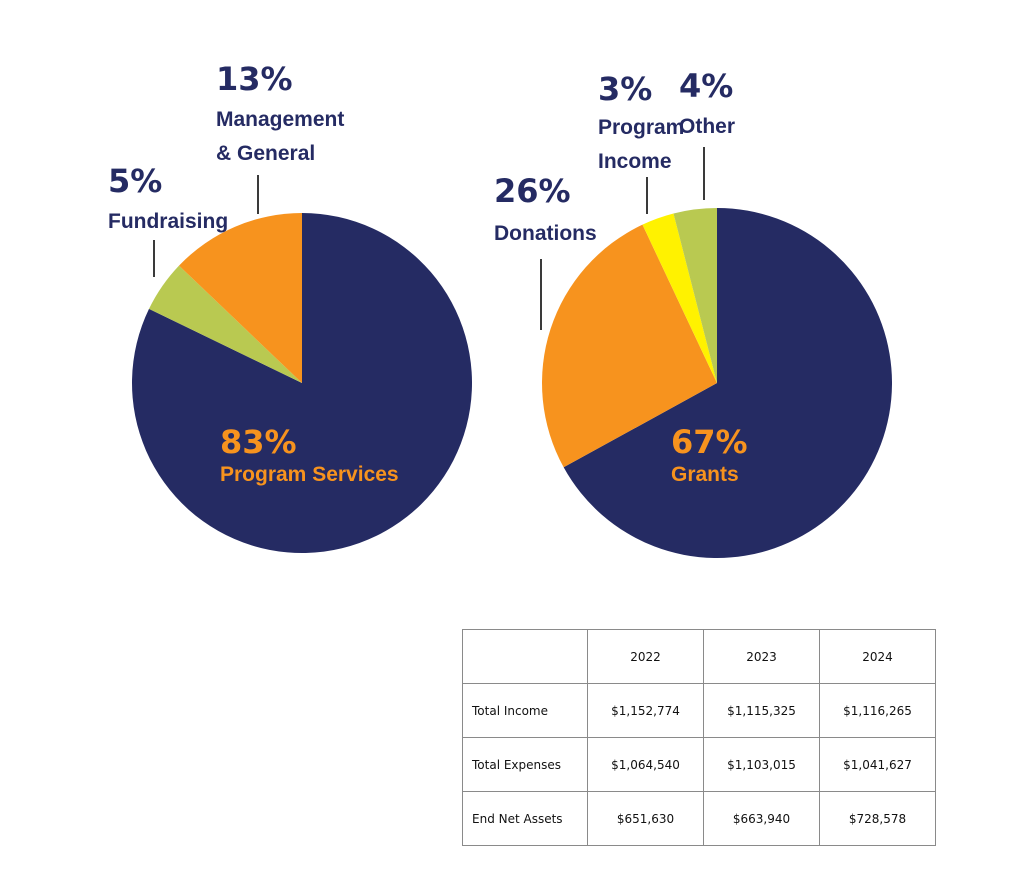 The height and width of the screenshot is (893, 1024). What do you see at coordinates (525, 656) in the screenshot?
I see `table-header-cell` at bounding box center [525, 656].